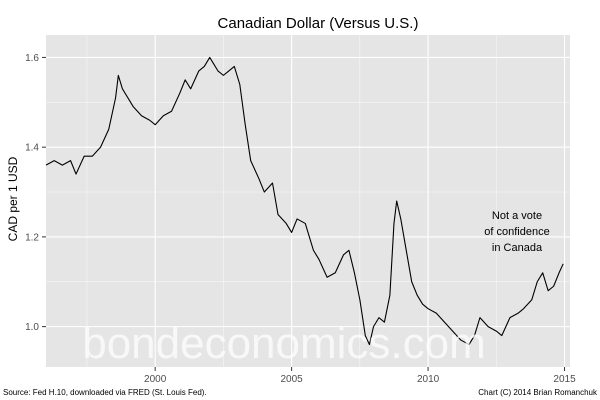 The height and width of the screenshot is (400, 600). I want to click on x-tick-label: 2000, so click(155, 379).